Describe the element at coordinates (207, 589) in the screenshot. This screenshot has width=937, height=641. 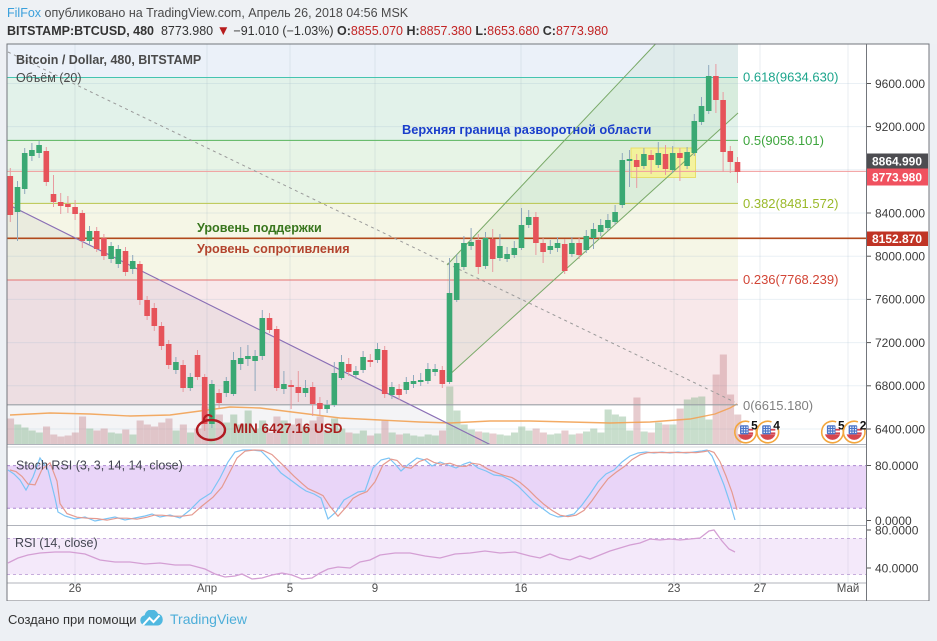
I see `svg-text: Апр` at that location.